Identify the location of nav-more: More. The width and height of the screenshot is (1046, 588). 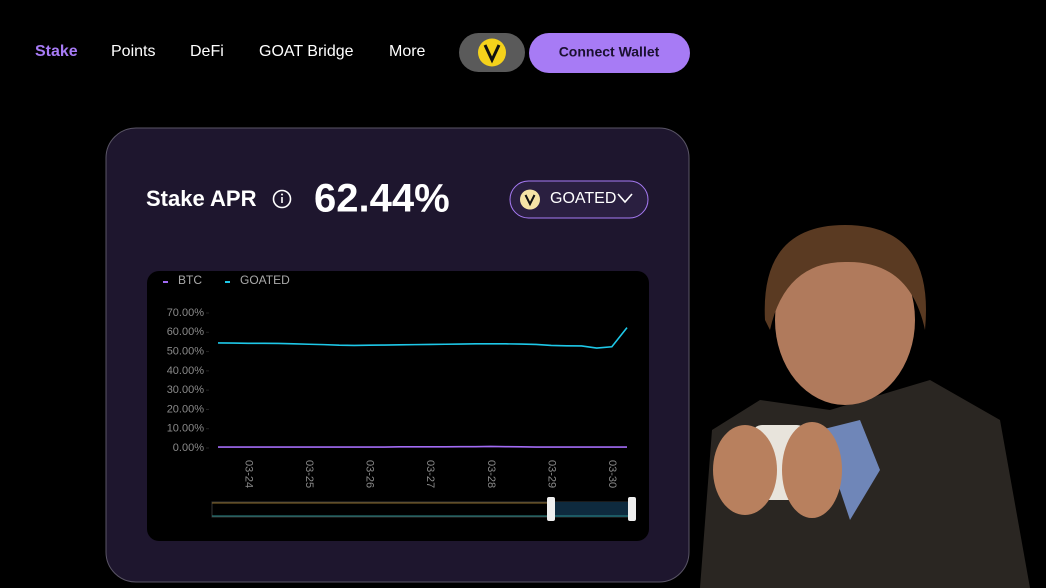
(407, 51).